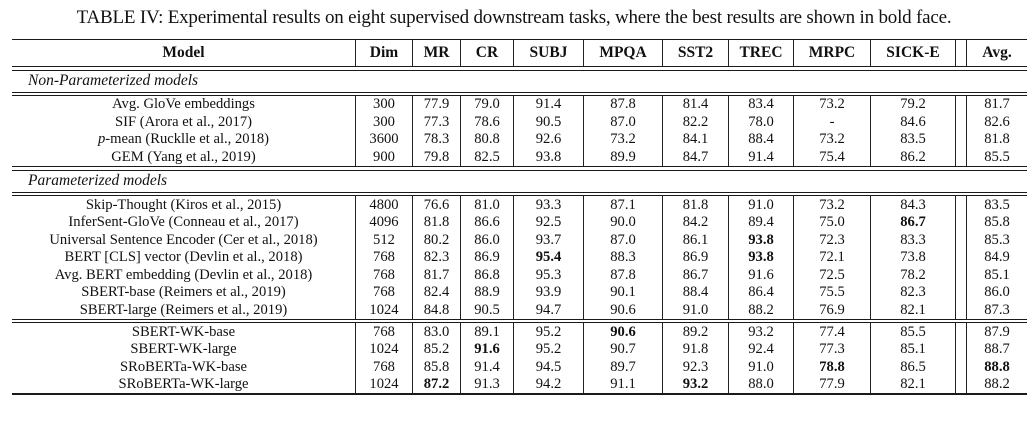 The height and width of the screenshot is (422, 1028). What do you see at coordinates (436, 205) in the screenshot?
I see `value-cell: 76.6` at bounding box center [436, 205].